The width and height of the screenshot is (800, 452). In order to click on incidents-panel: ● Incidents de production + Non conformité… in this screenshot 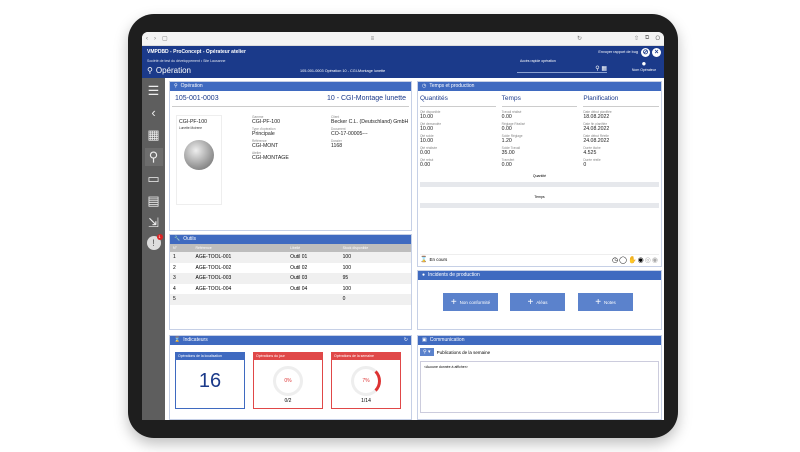, I will do `click(539, 300)`.